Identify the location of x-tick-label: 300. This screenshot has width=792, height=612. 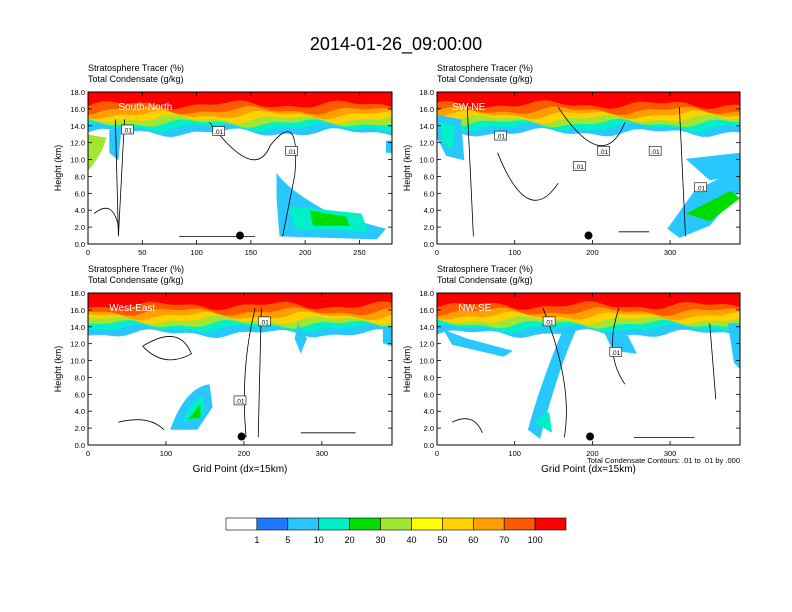
(670, 453).